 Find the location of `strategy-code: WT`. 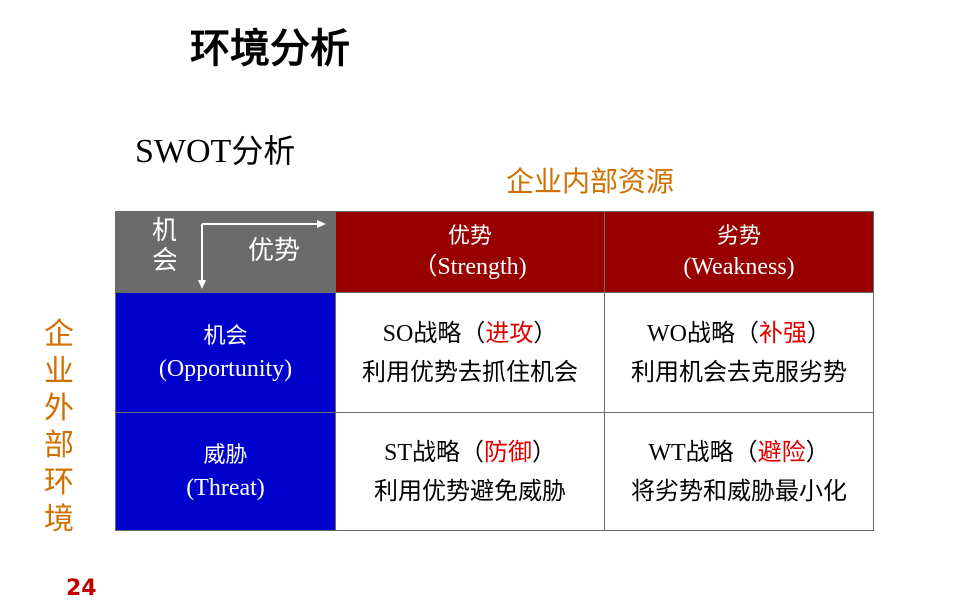

strategy-code: WT is located at coordinates (667, 453).